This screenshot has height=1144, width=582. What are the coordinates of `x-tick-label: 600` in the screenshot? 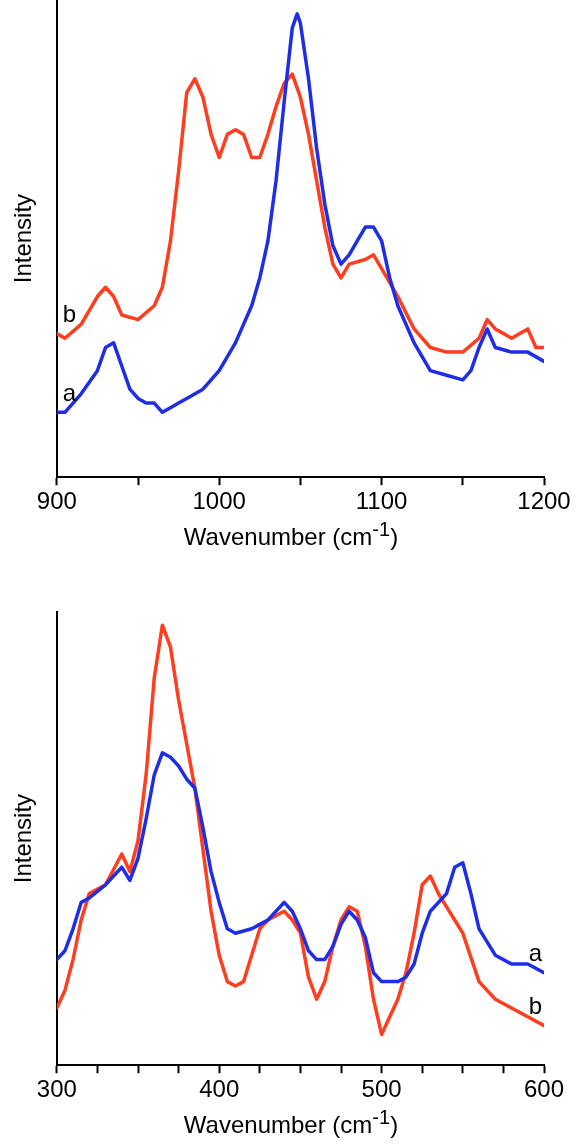 It's located at (544, 1089).